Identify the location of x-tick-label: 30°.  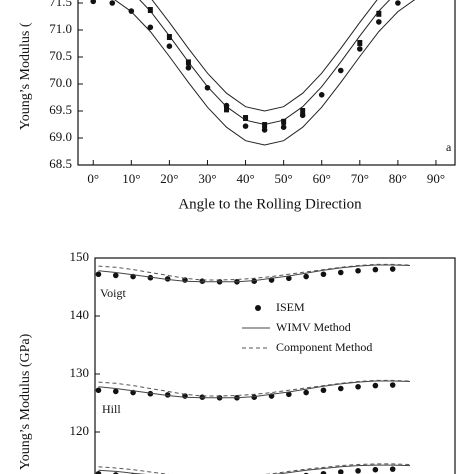
(207, 178).